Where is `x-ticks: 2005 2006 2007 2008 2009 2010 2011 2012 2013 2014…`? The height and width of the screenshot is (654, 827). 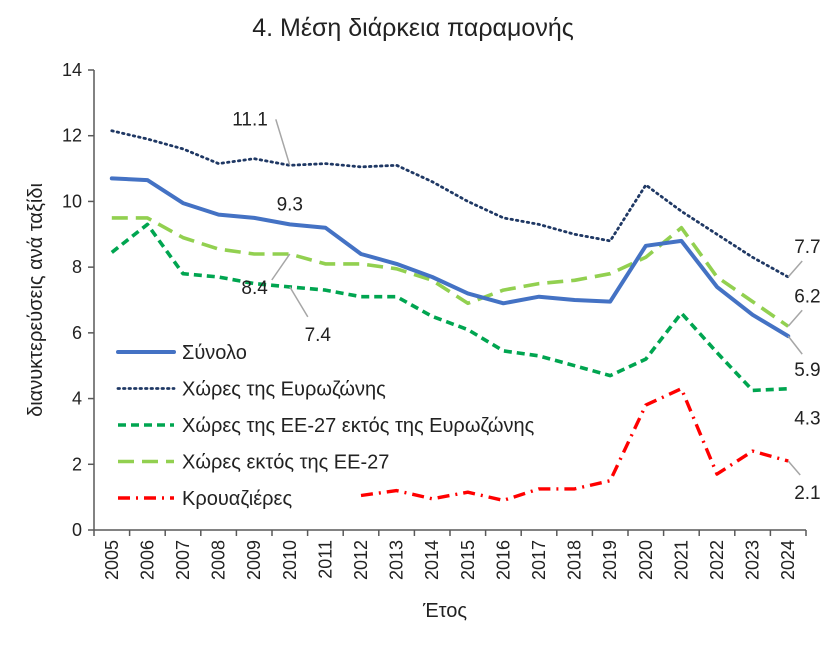 x-ticks: 2005 2006 2007 2008 2009 2010 2011 2012 2013 2014… is located at coordinates (450, 555).